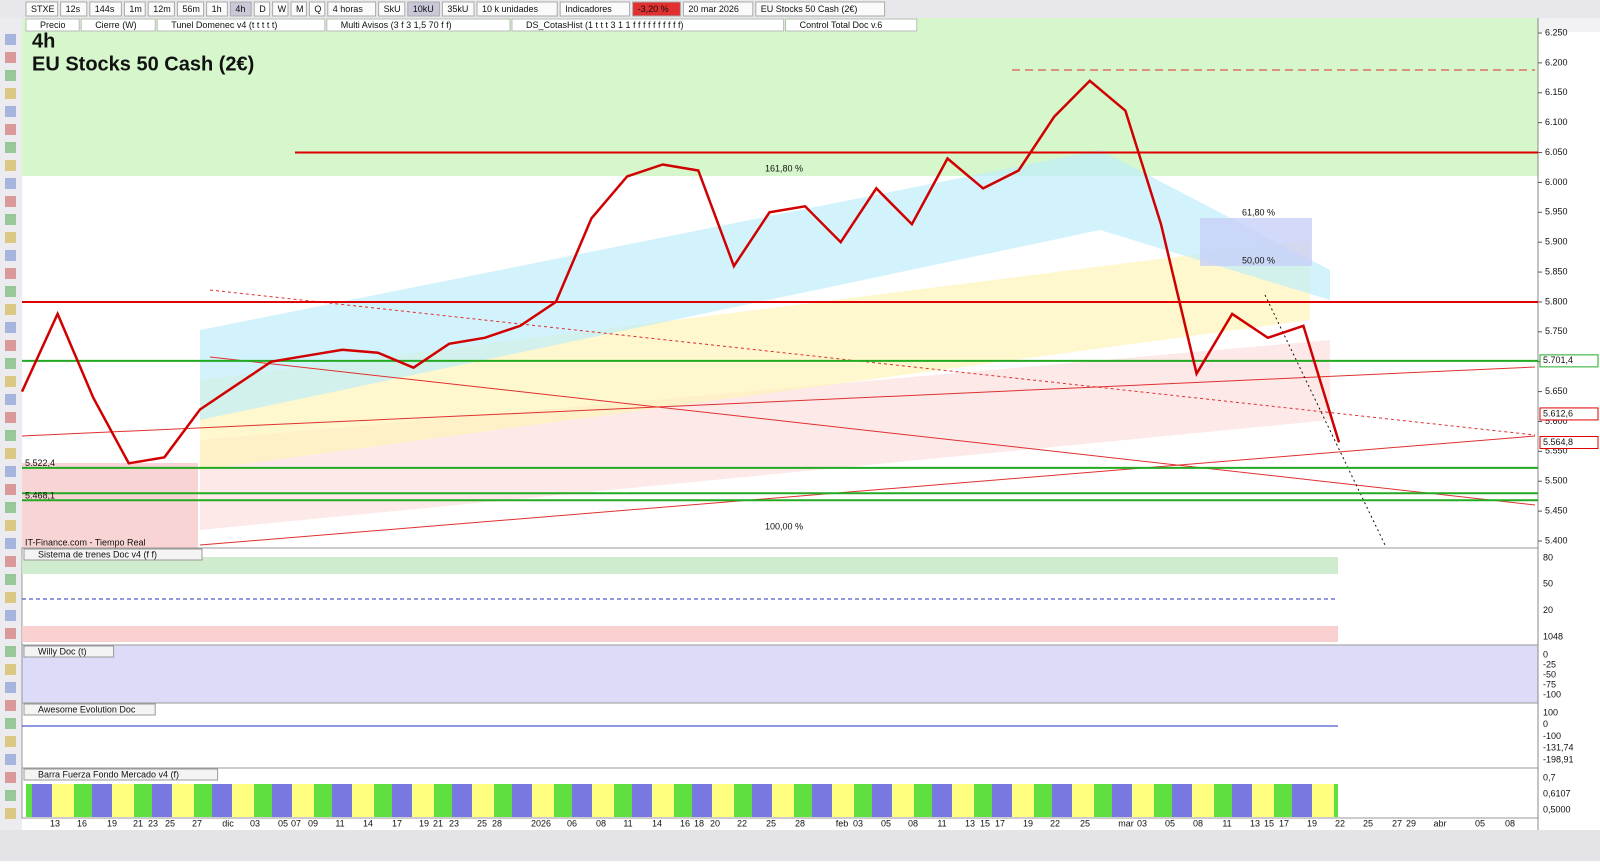 The image size is (1600, 866). What do you see at coordinates (1556, 421) in the screenshot?
I see `y-tick-label: 5.600` at bounding box center [1556, 421].